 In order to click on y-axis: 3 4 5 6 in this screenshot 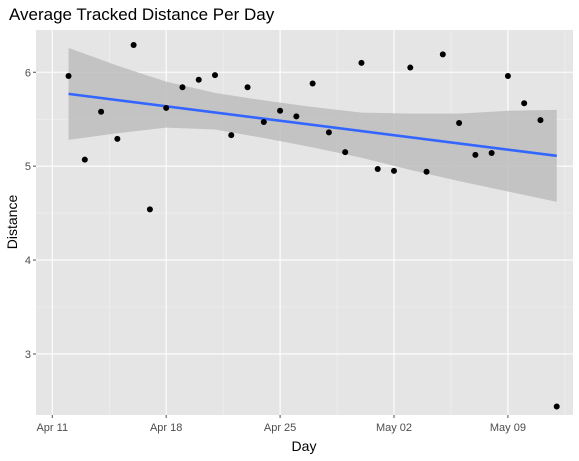, I will do `click(30, 214)`.